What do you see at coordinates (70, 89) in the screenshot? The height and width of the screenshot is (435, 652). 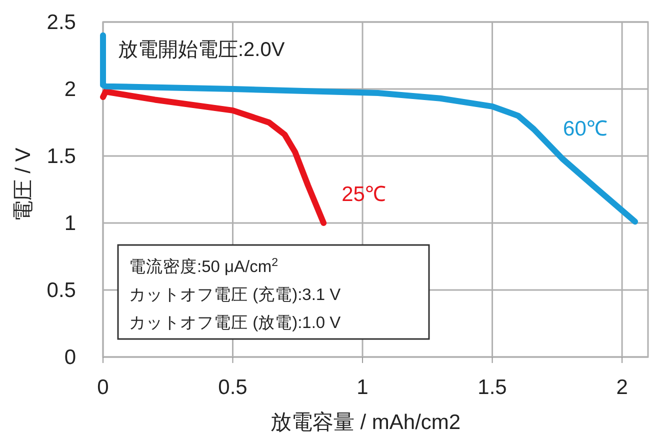 I see `y-tick-label: 2` at bounding box center [70, 89].